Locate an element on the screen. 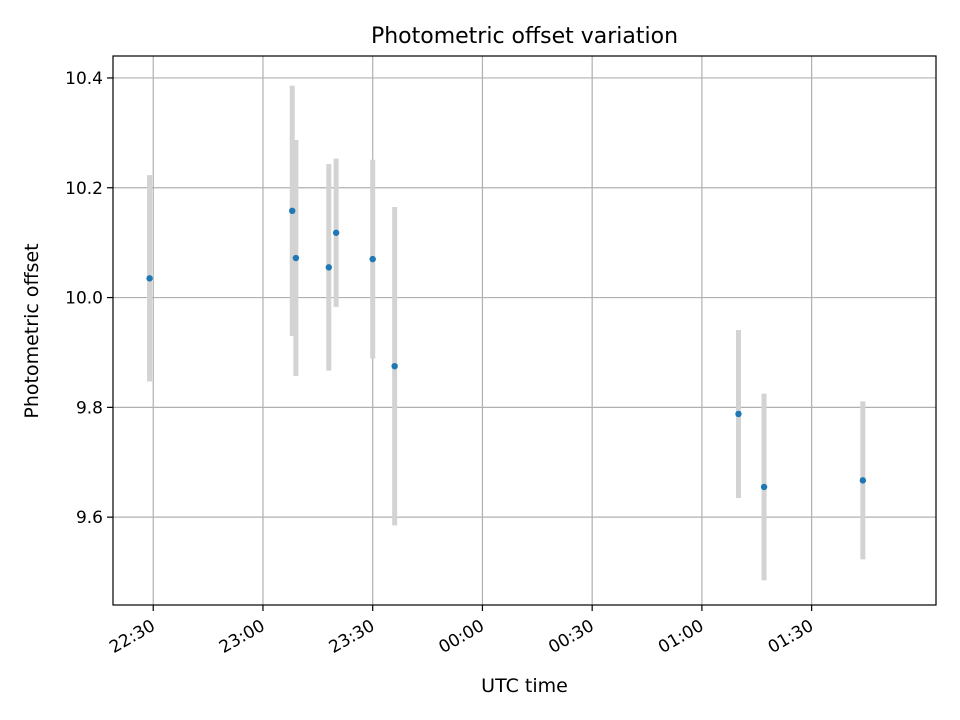  x-axis-ticks: 22:30 23:00 23:30 00:00 00:30 01:00 01:30 is located at coordinates (461, 631).